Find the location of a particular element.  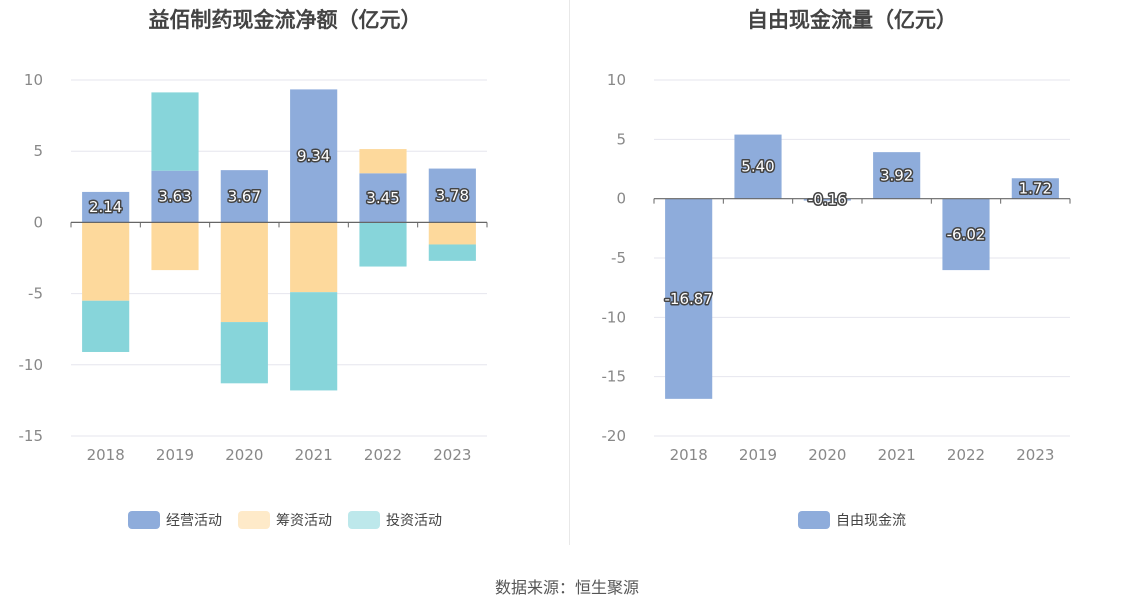

right-data-label-2022: -6.02 is located at coordinates (966, 234).